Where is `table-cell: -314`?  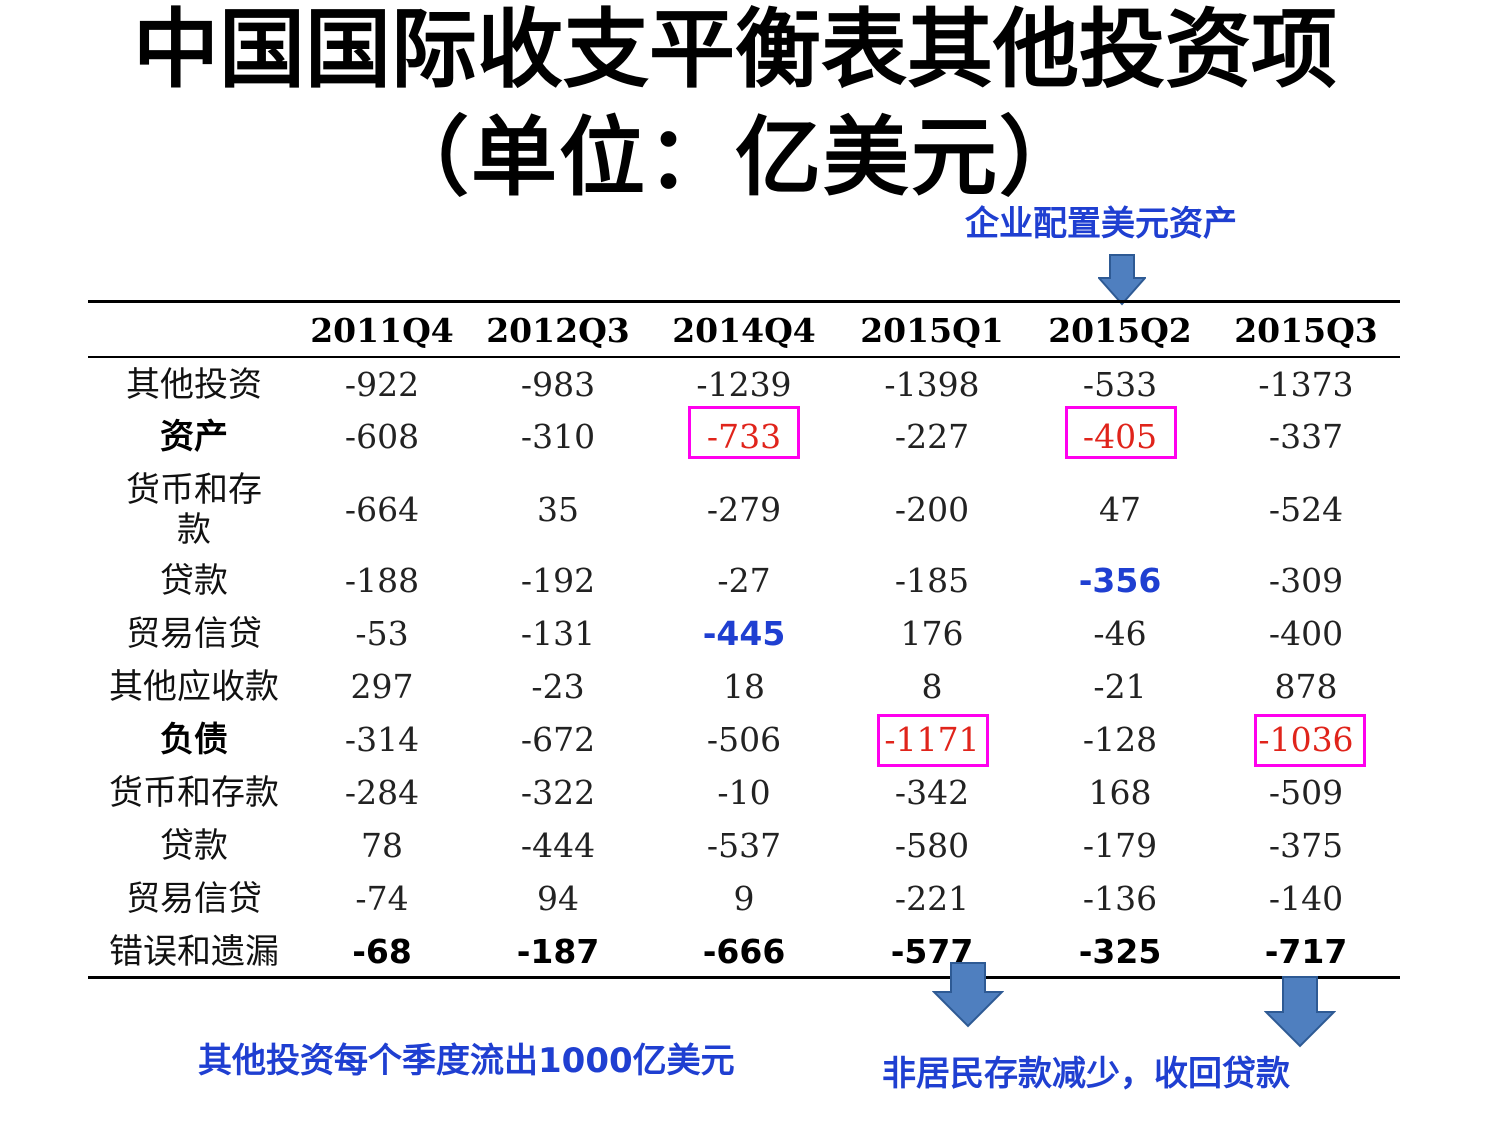 table-cell: -314 is located at coordinates (382, 739).